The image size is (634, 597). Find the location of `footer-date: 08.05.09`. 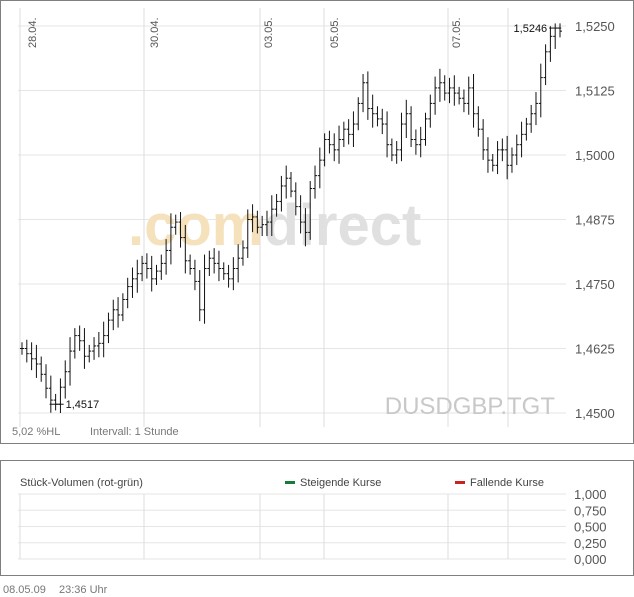

footer-date: 08.05.09 is located at coordinates (24, 590).